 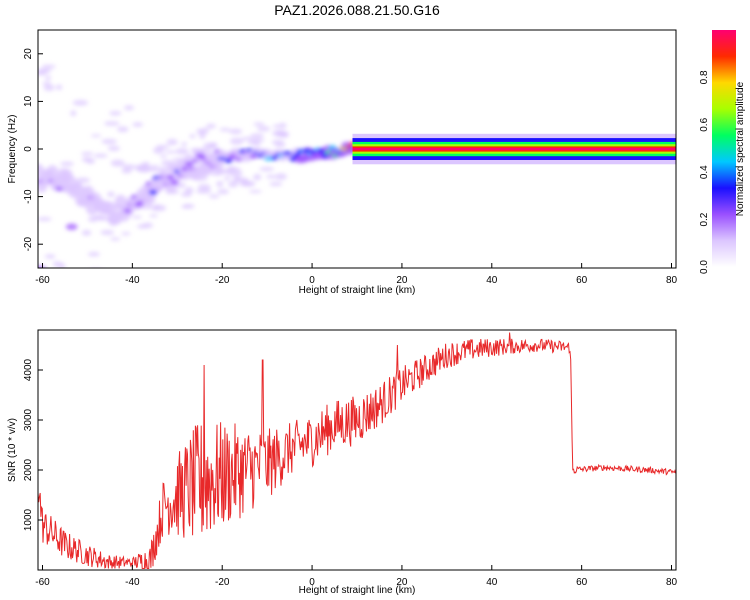 What do you see at coordinates (402, 582) in the screenshot?
I see `snr-x-tick-label: 20` at bounding box center [402, 582].